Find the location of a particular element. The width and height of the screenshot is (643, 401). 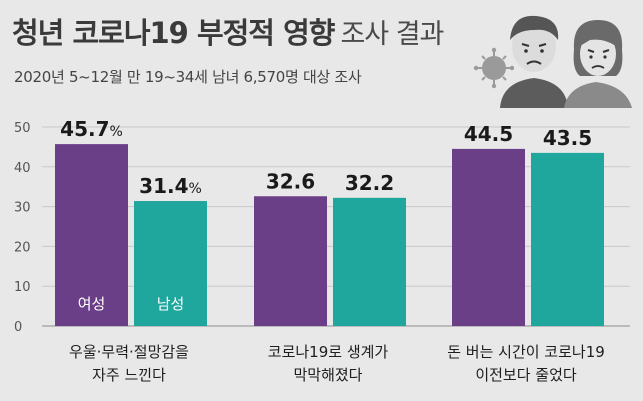

data-label: 44.5 is located at coordinates (488, 134).